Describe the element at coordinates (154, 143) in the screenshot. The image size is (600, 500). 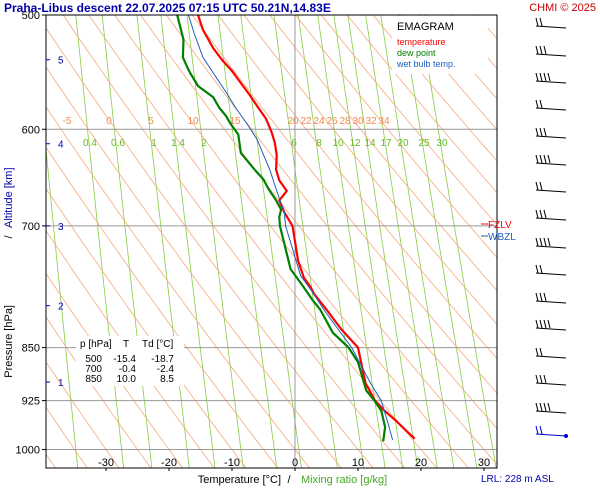
I see `mixing-ratio-label: 1` at that location.